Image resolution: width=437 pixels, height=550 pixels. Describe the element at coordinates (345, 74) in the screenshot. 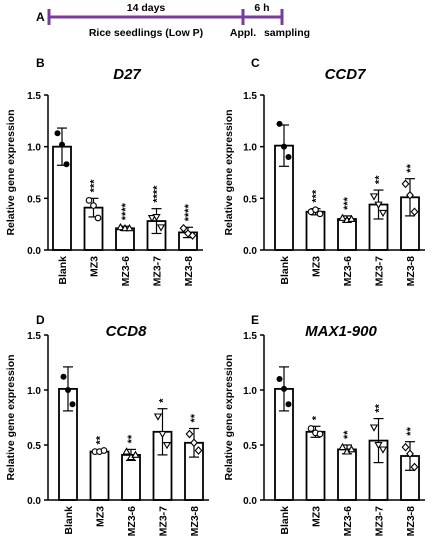

I see `chart-title: CCD7` at that location.